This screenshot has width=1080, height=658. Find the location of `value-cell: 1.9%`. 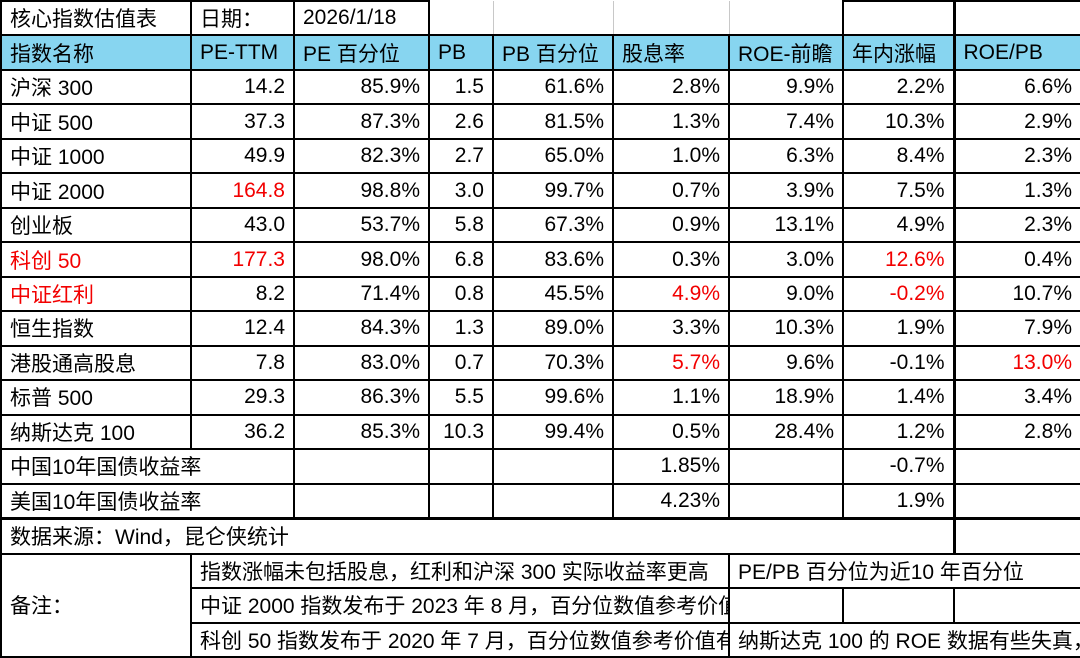

value-cell: 1.9% is located at coordinates (898, 328).